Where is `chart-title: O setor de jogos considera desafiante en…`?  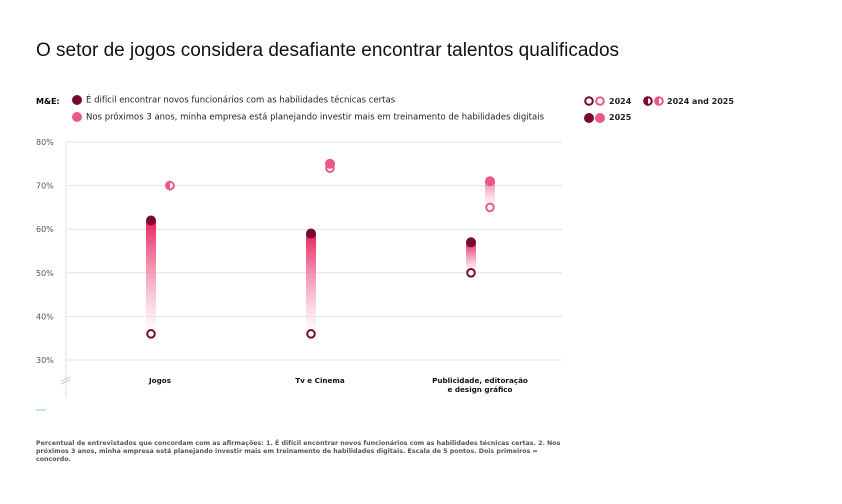 chart-title: O setor de jogos considera desafiante en… is located at coordinates (328, 50).